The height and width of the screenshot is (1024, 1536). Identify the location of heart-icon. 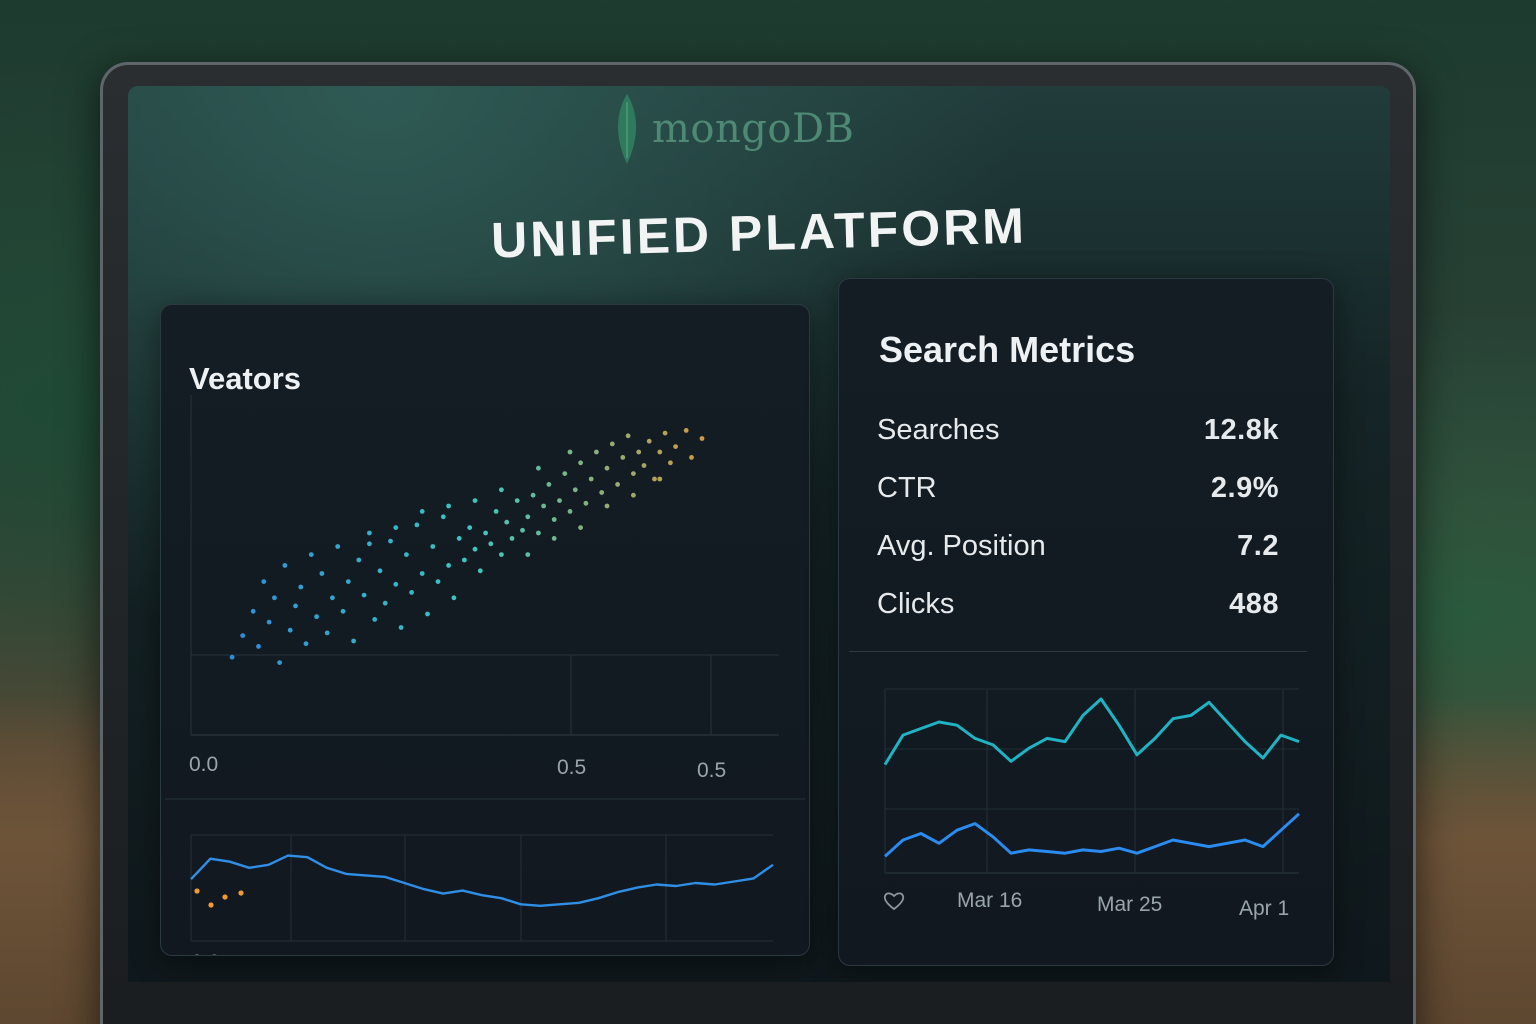
(894, 901).